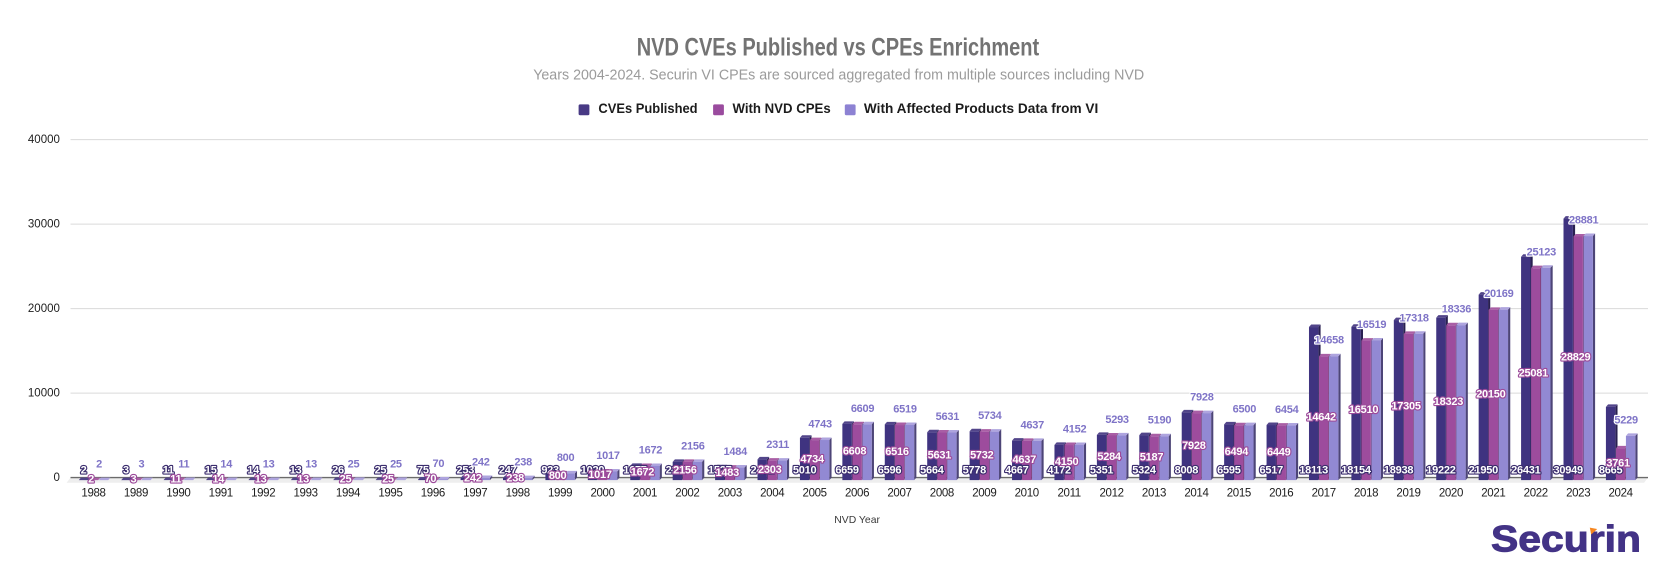 Image resolution: width=1672 pixels, height=583 pixels. I want to click on svg-text: 247, so click(508, 471).